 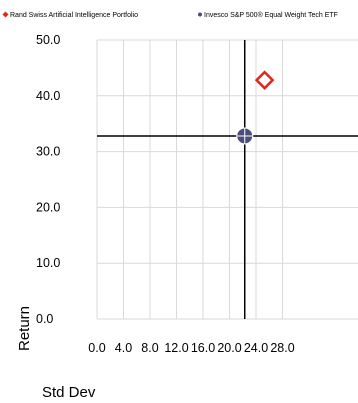 I want to click on x-tick-label: 0.0, so click(x=96, y=348).